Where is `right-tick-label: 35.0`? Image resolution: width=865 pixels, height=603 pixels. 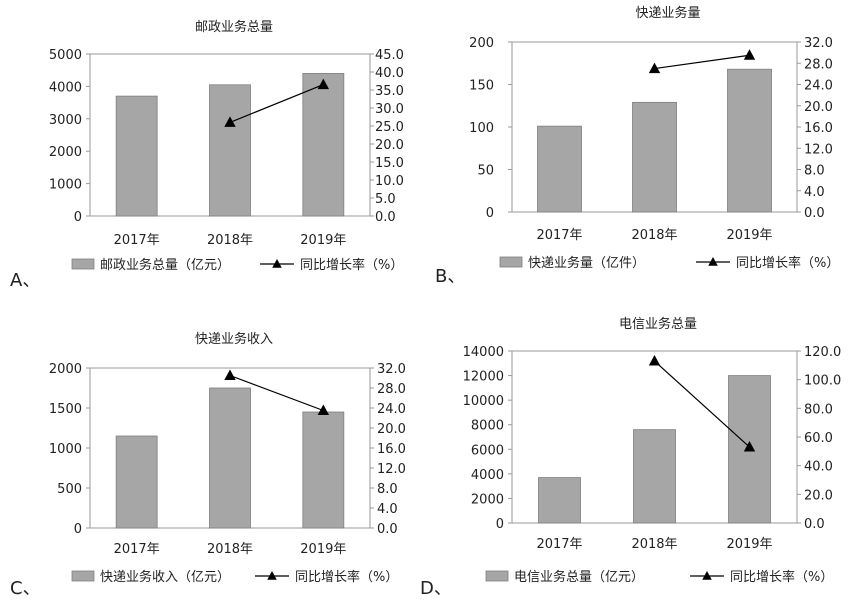 right-tick-label: 35.0 is located at coordinates (389, 91).